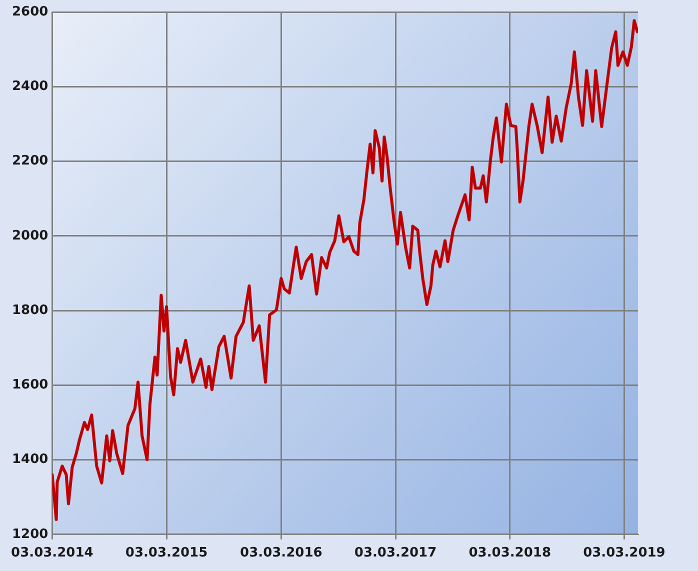 The width and height of the screenshot is (698, 571). Describe the element at coordinates (166, 553) in the screenshot. I see `x-tick-label: 03.03.2015` at that location.